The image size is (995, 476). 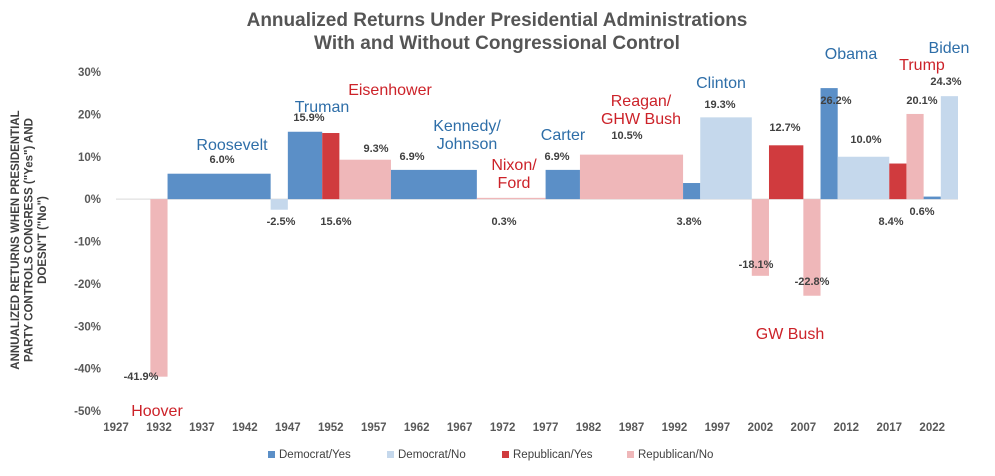 I want to click on y-tick-label: 20%, so click(x=89, y=115).